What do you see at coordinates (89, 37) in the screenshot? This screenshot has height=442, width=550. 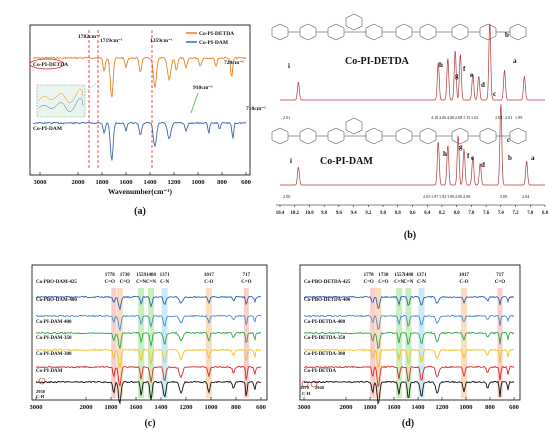 I see `annot-1782: 1782cm⁻¹` at bounding box center [89, 37].